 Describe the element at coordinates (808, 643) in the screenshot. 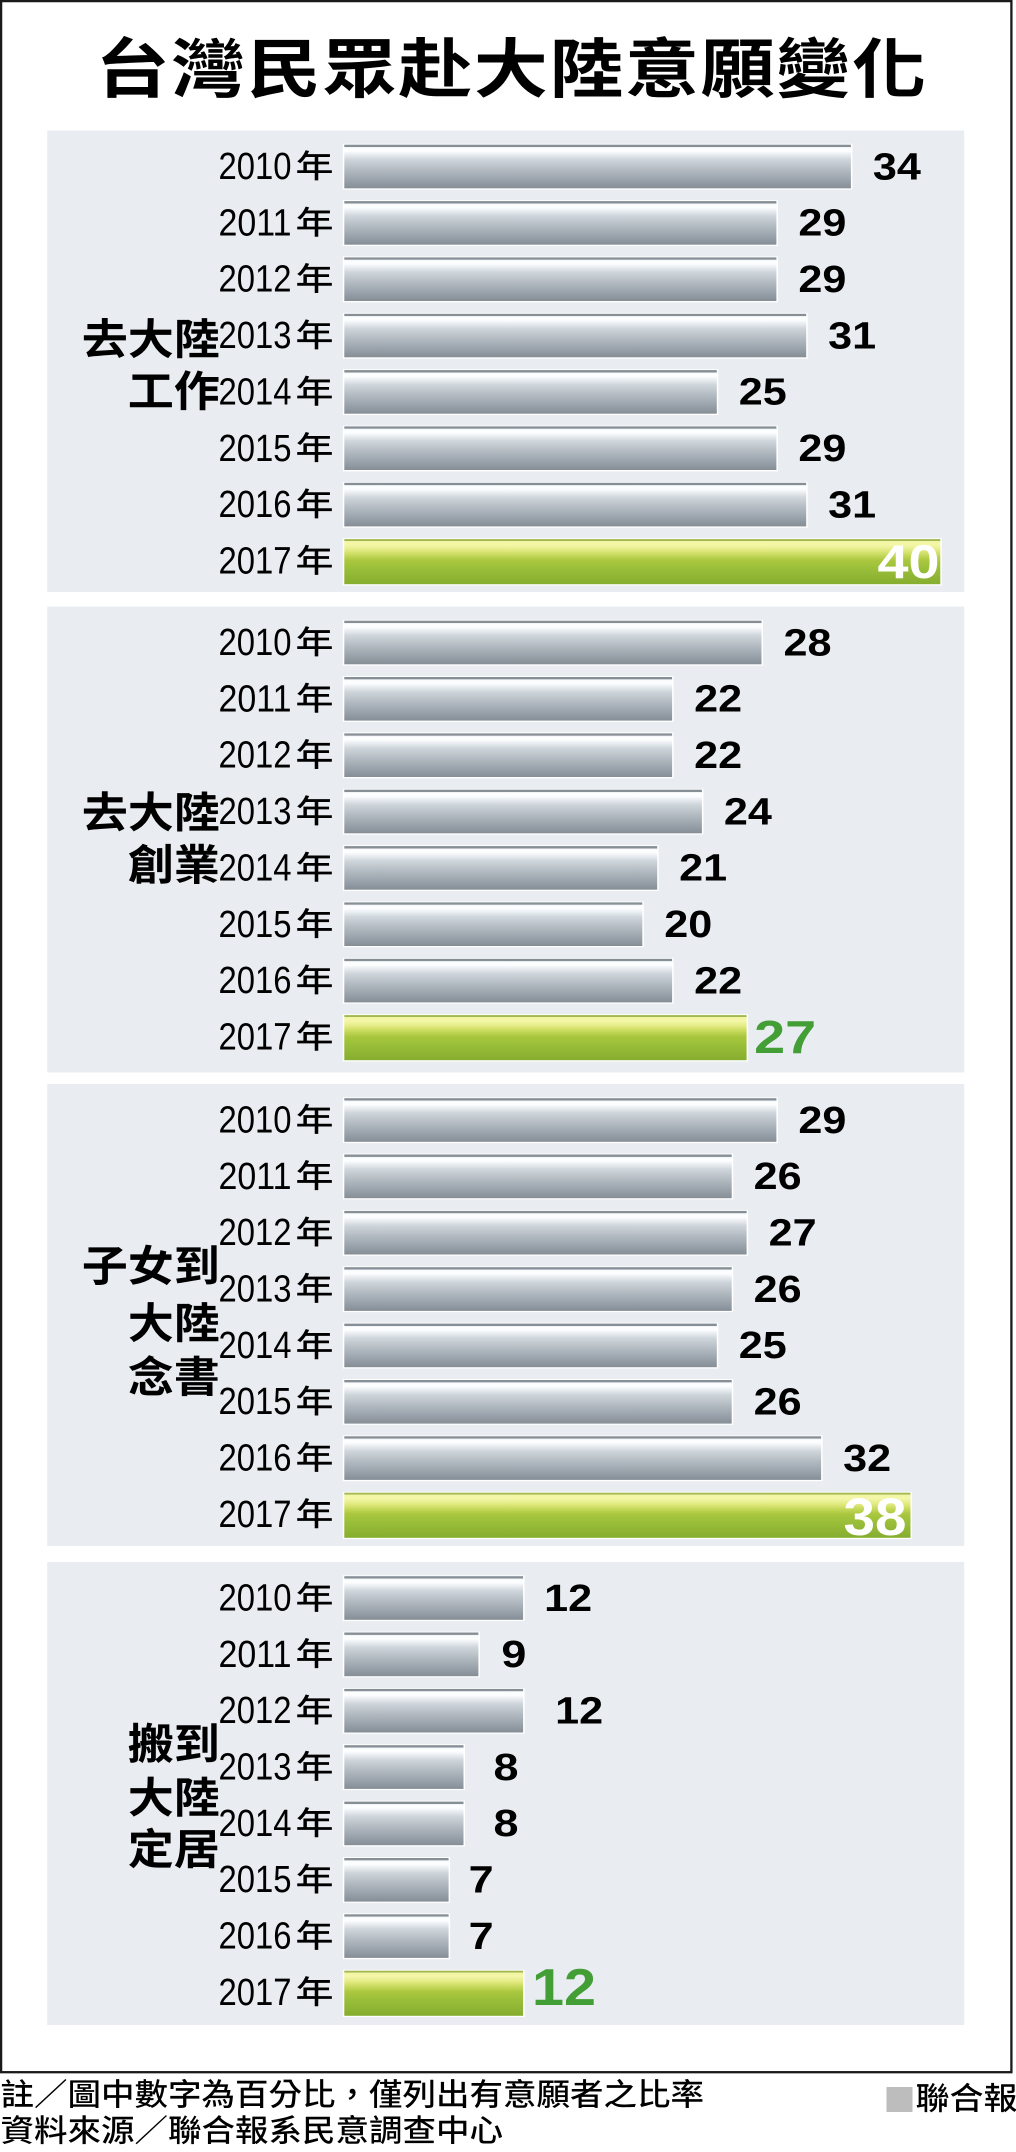

I see `svg-text: 28` at that location.